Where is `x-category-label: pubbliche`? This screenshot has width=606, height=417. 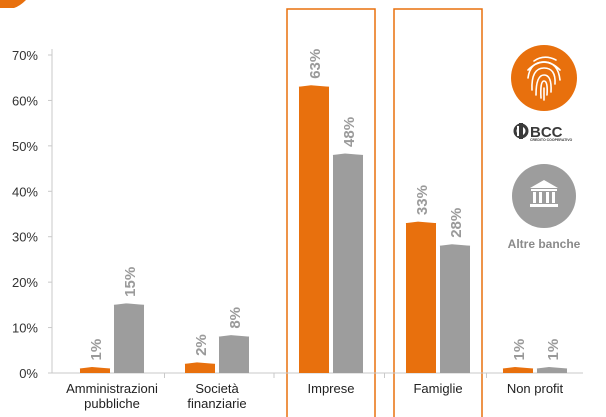 x-category-label: pubbliche is located at coordinates (112, 403).